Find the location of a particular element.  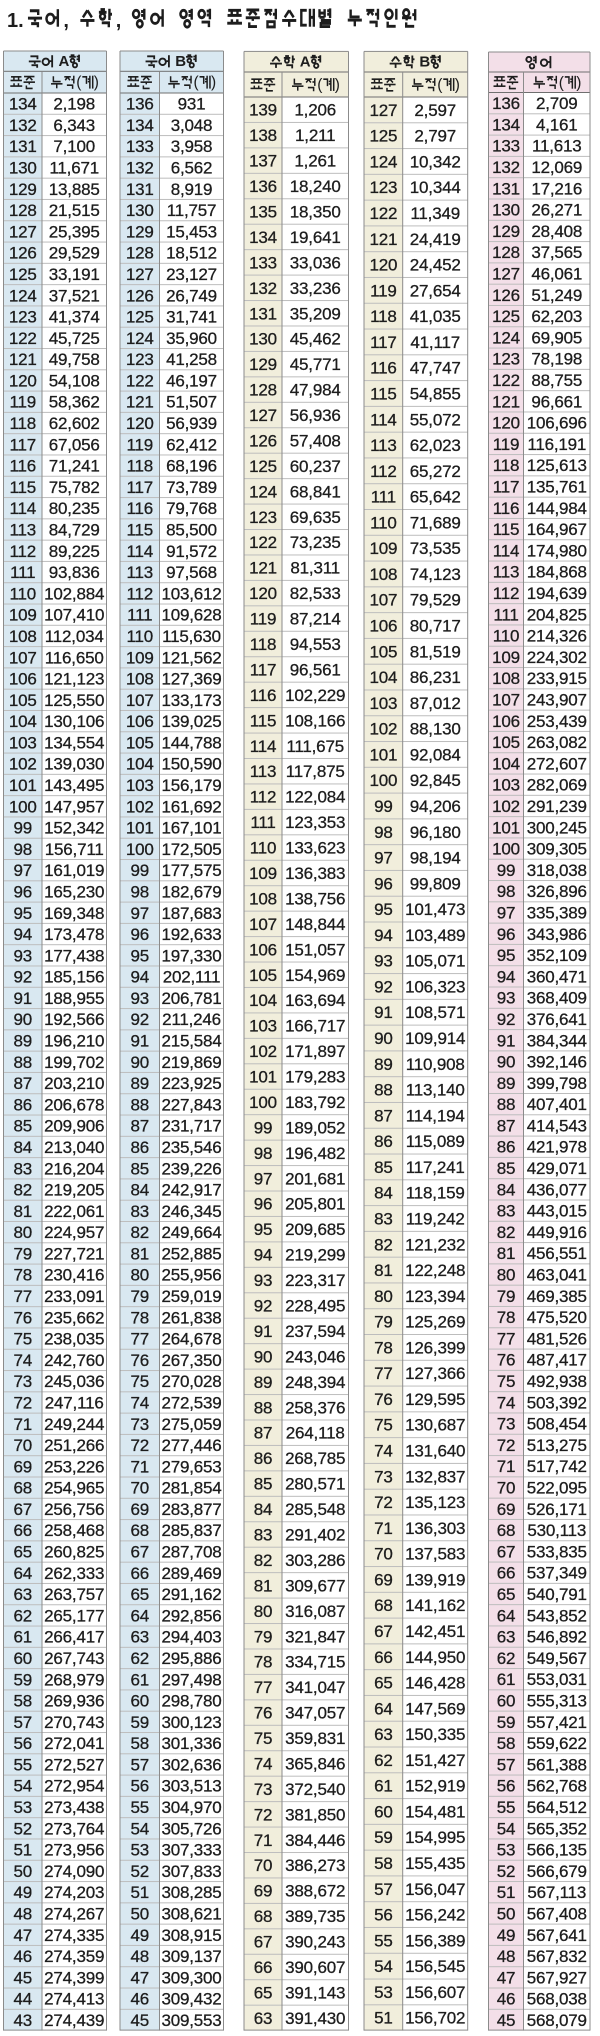

svg-text: 386,273 is located at coordinates (315, 1865).